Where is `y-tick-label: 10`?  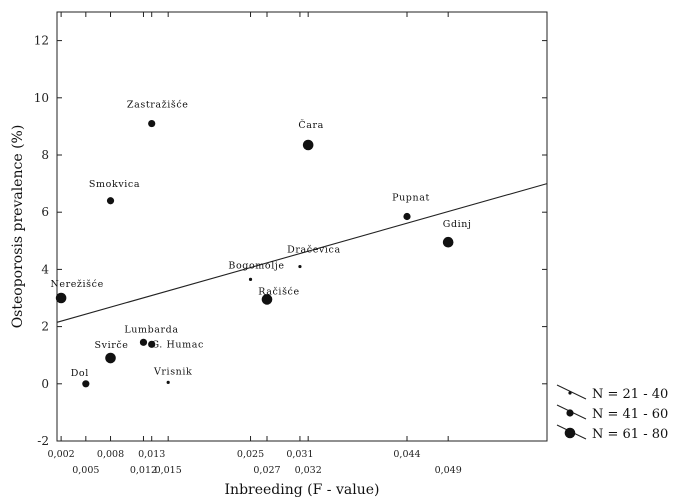 y-tick-label: 10 is located at coordinates (41, 98).